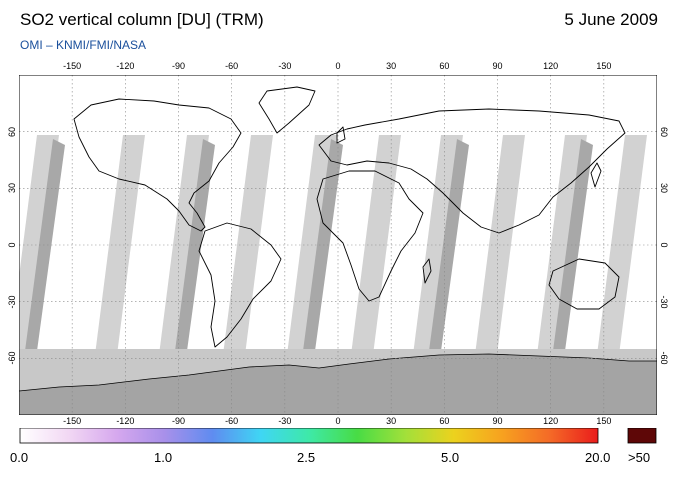  Describe the element at coordinates (309, 436) in the screenshot. I see `colorbar-gradient` at that location.